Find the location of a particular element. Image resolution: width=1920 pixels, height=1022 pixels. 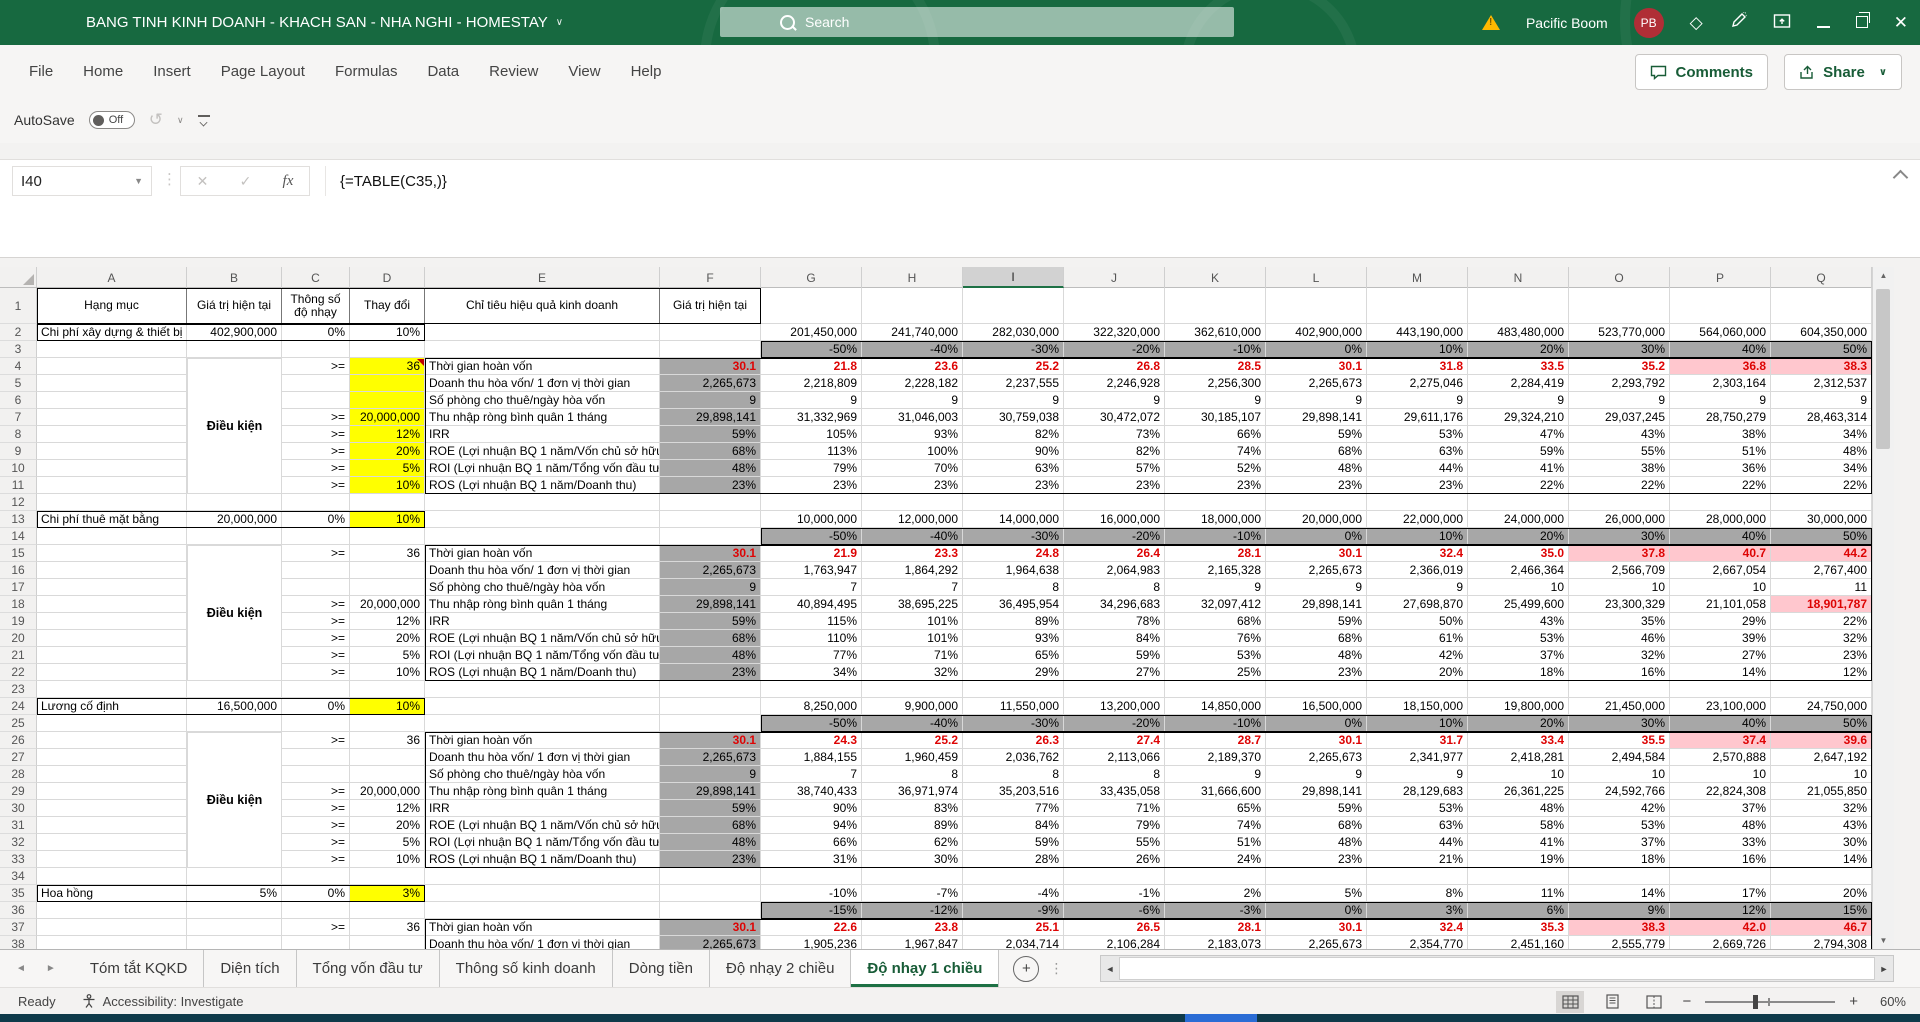

cell-D28 is located at coordinates (387, 774).